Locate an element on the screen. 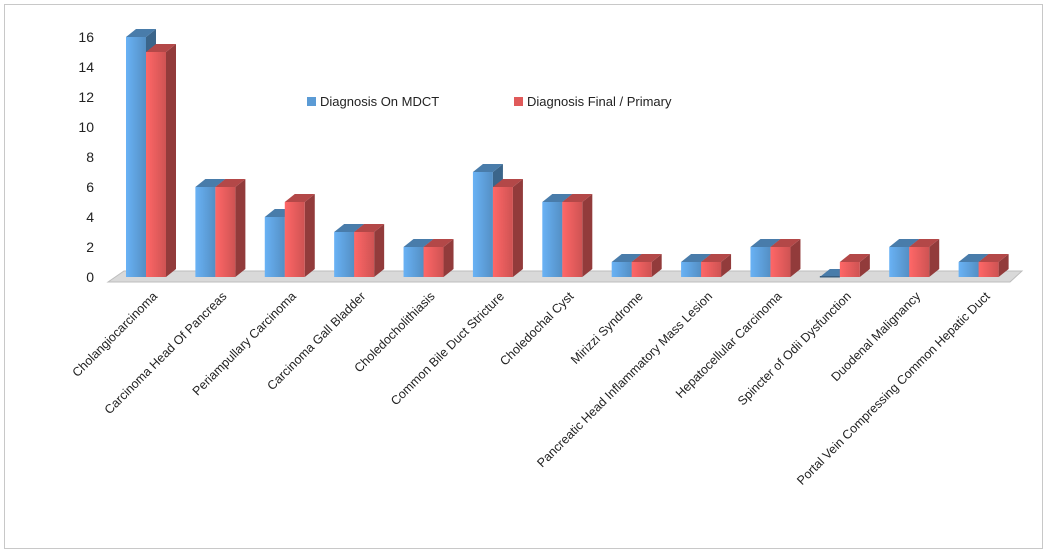  y-tick-label: 6 is located at coordinates (90, 187).